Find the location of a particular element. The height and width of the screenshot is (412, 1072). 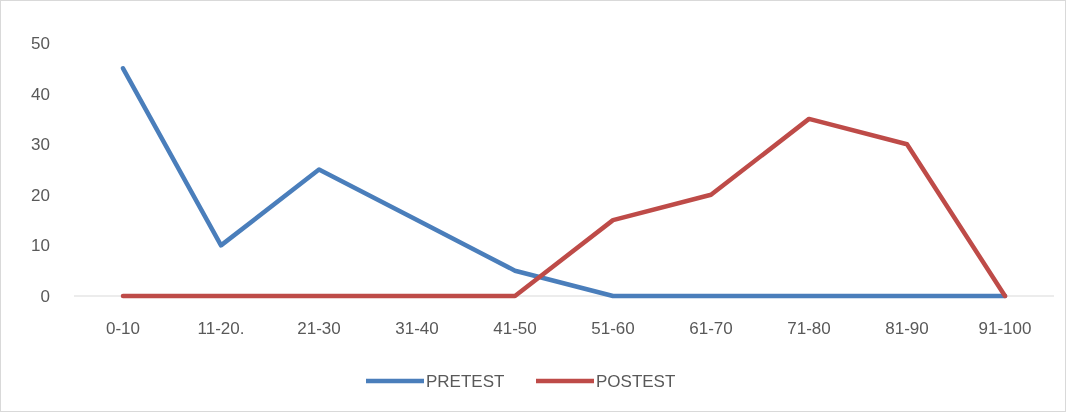

y-tick-label: 20 is located at coordinates (40, 195).